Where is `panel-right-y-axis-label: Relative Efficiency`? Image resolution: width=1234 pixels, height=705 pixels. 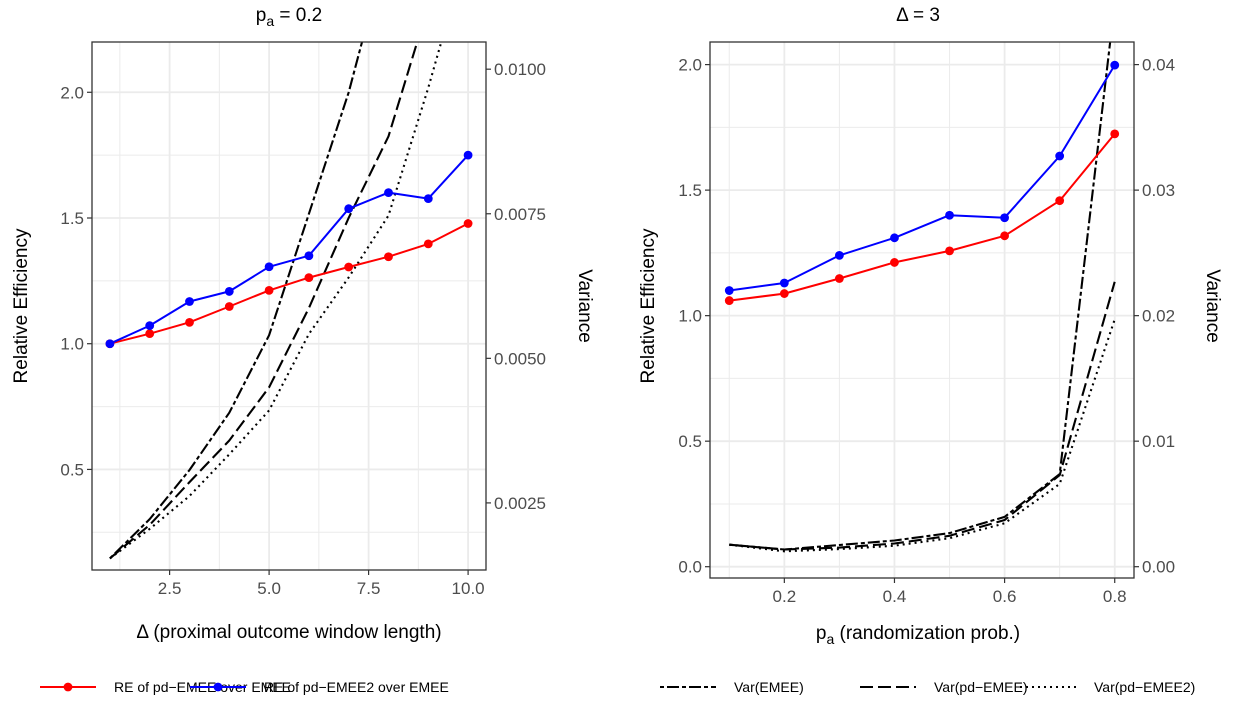
panel-right-y-axis-label: Relative Efficiency is located at coordinates (648, 305).